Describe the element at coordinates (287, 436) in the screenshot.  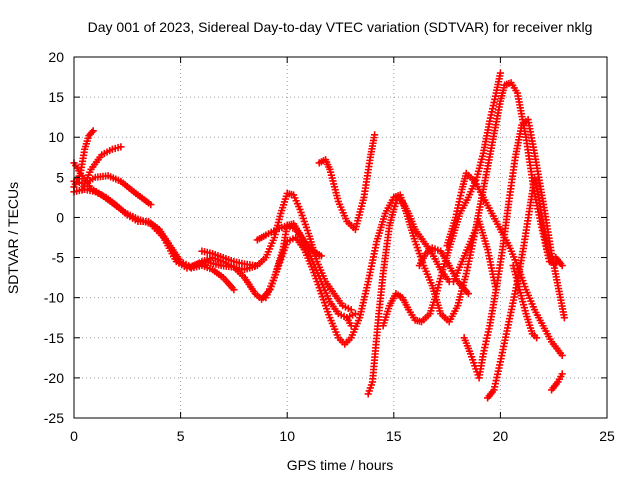
I see `x-tick-label: 10` at that location.